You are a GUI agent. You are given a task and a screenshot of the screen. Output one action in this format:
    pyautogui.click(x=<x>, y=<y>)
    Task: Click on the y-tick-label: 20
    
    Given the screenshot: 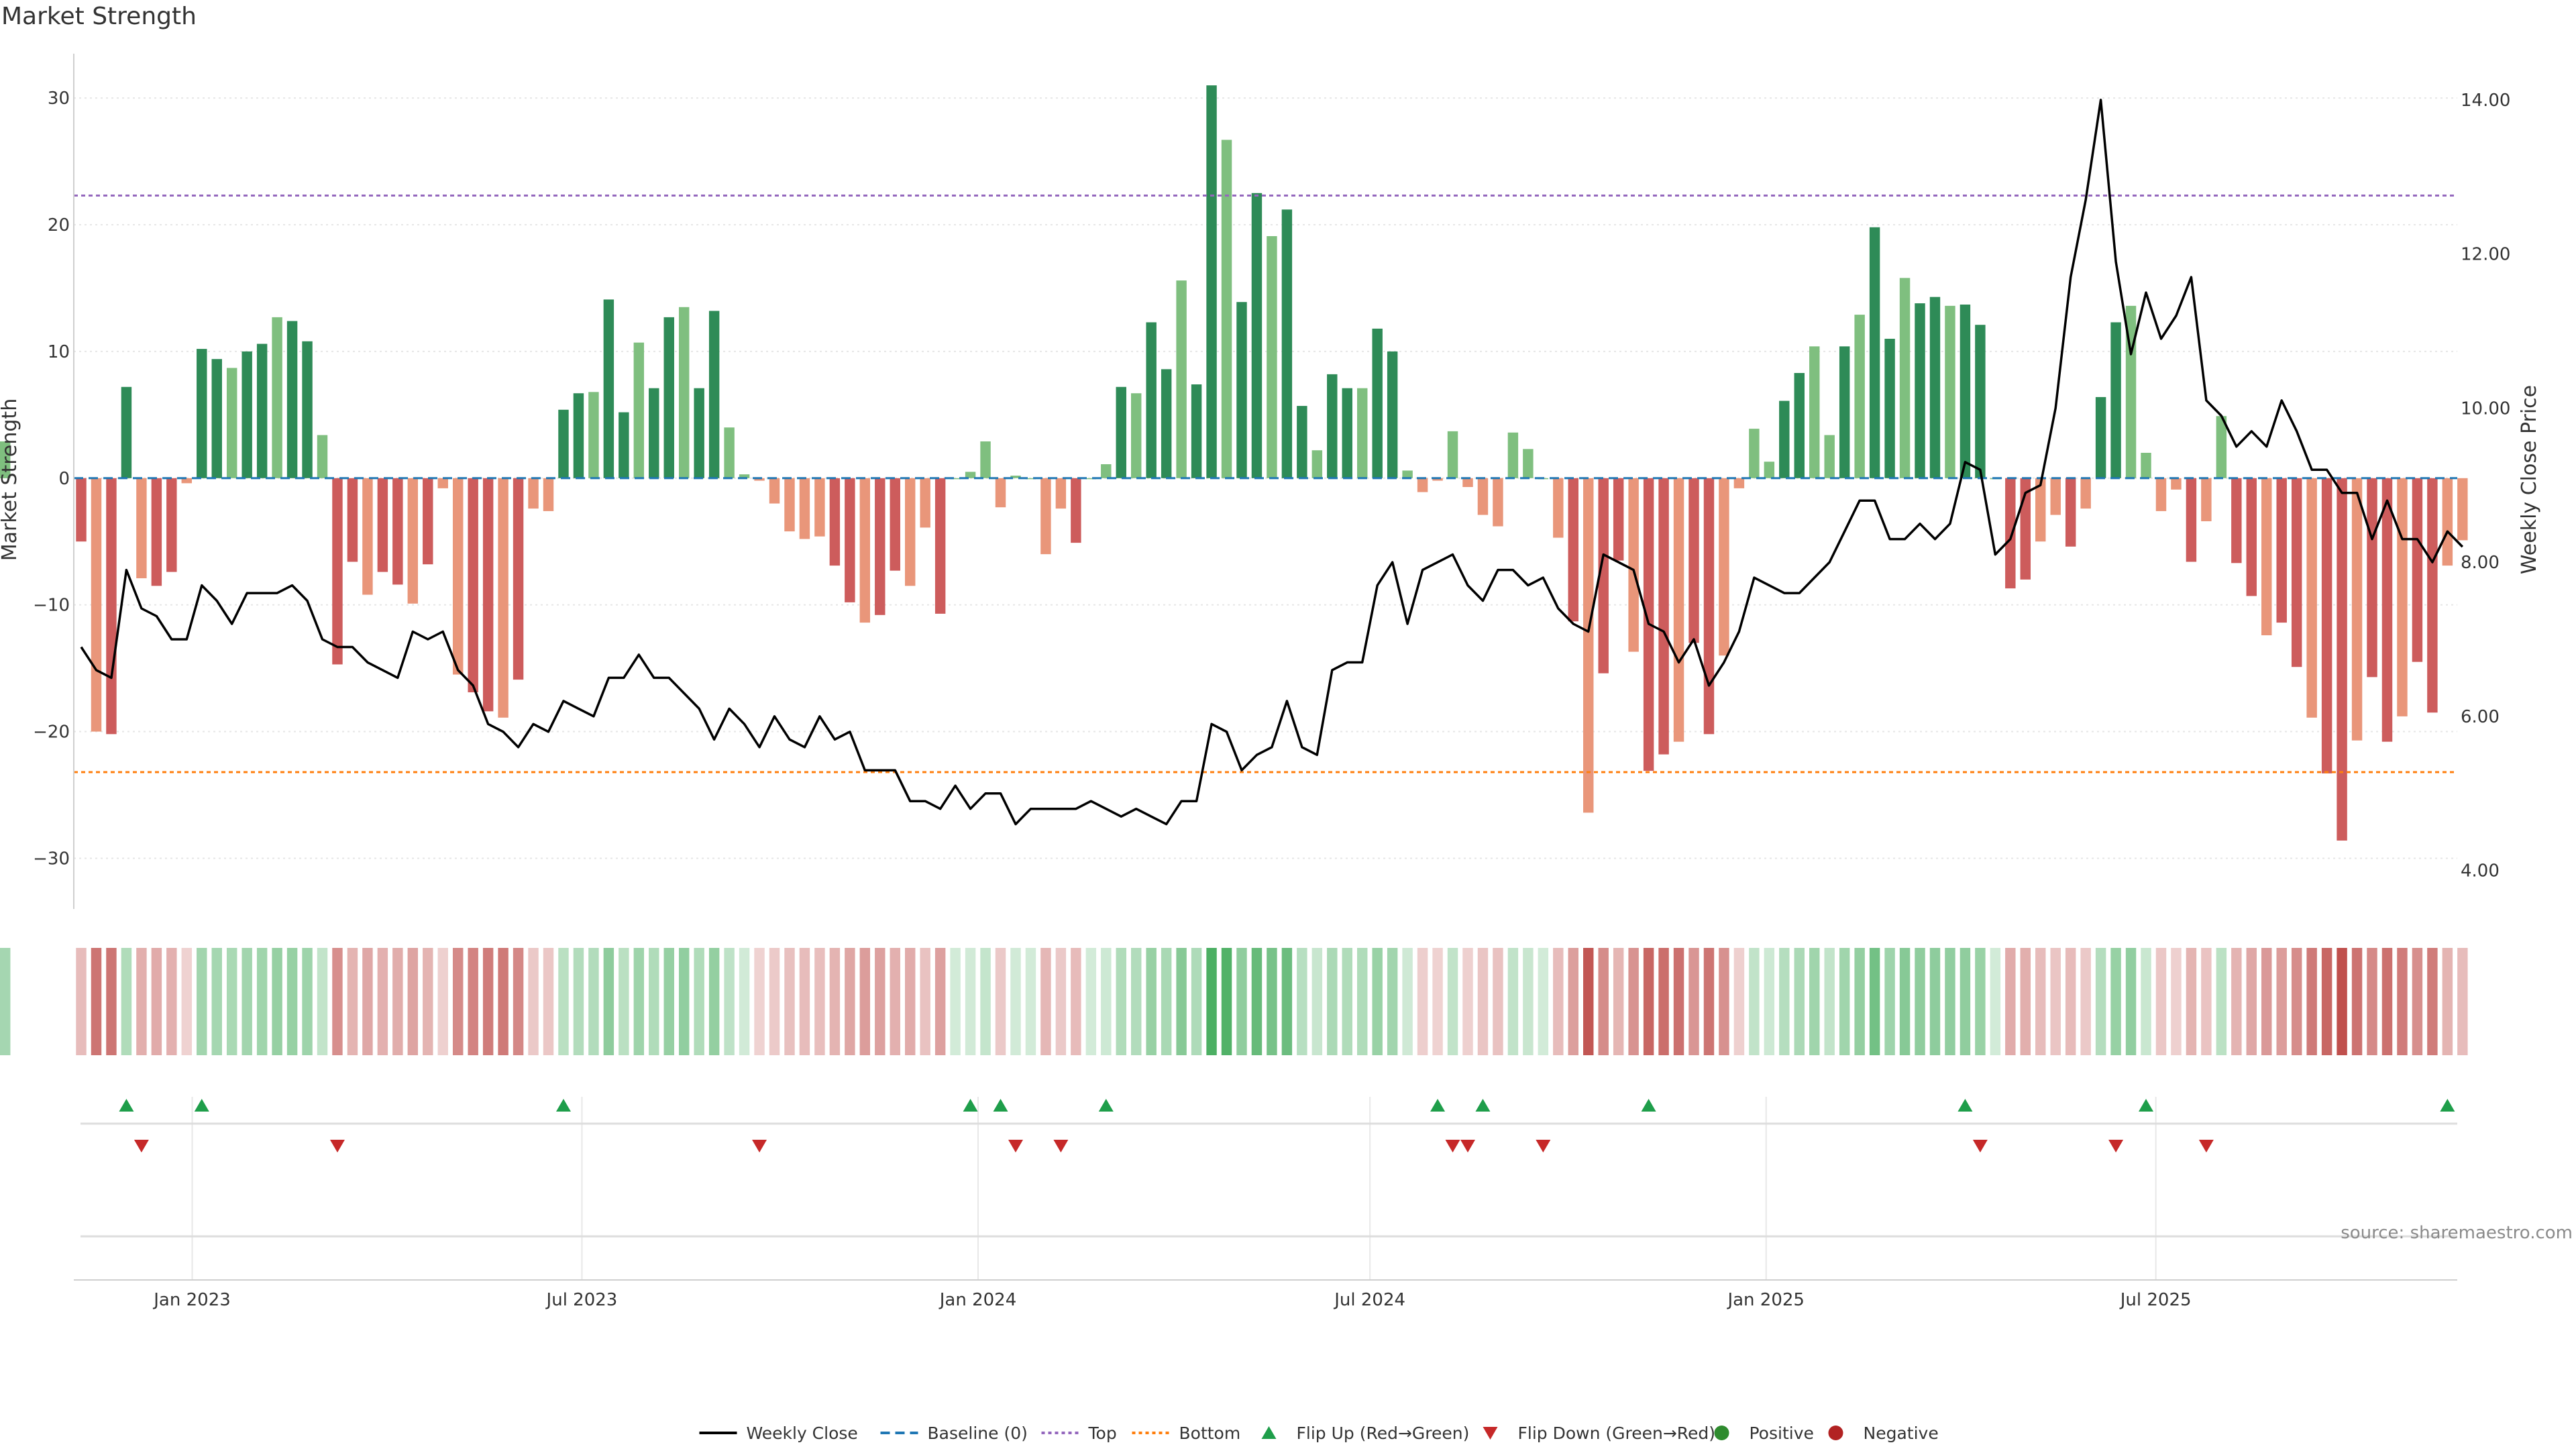 What is the action you would take?
    pyautogui.click(x=59, y=225)
    